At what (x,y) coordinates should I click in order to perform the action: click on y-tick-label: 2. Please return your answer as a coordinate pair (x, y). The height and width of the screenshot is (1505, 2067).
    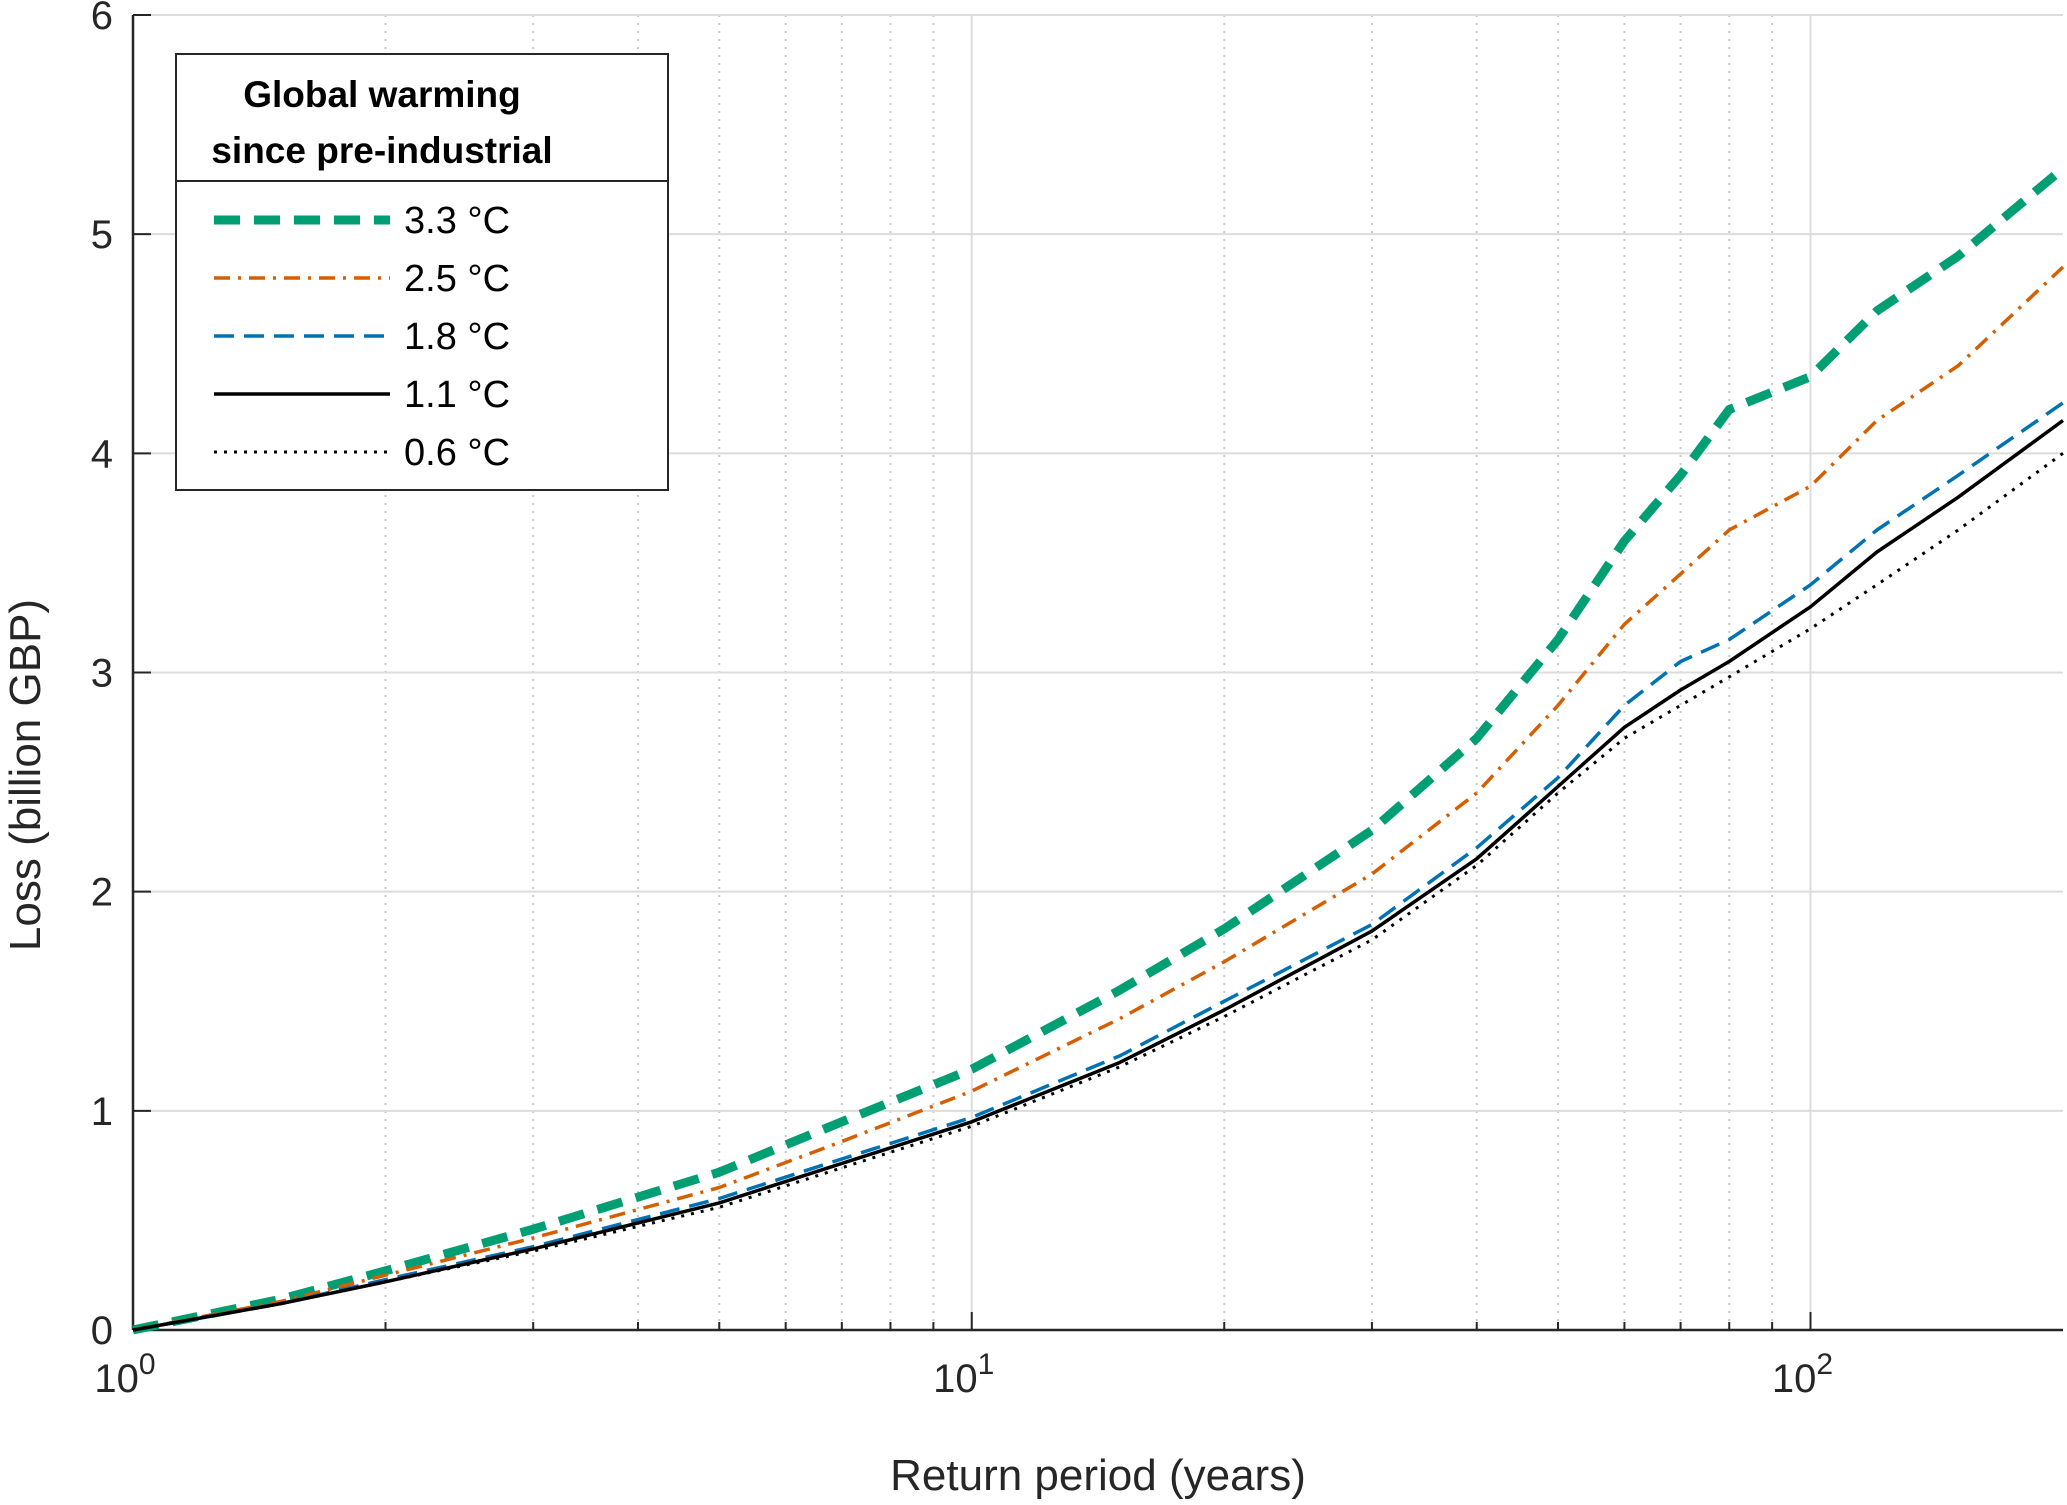
    Looking at the image, I should click on (102, 893).